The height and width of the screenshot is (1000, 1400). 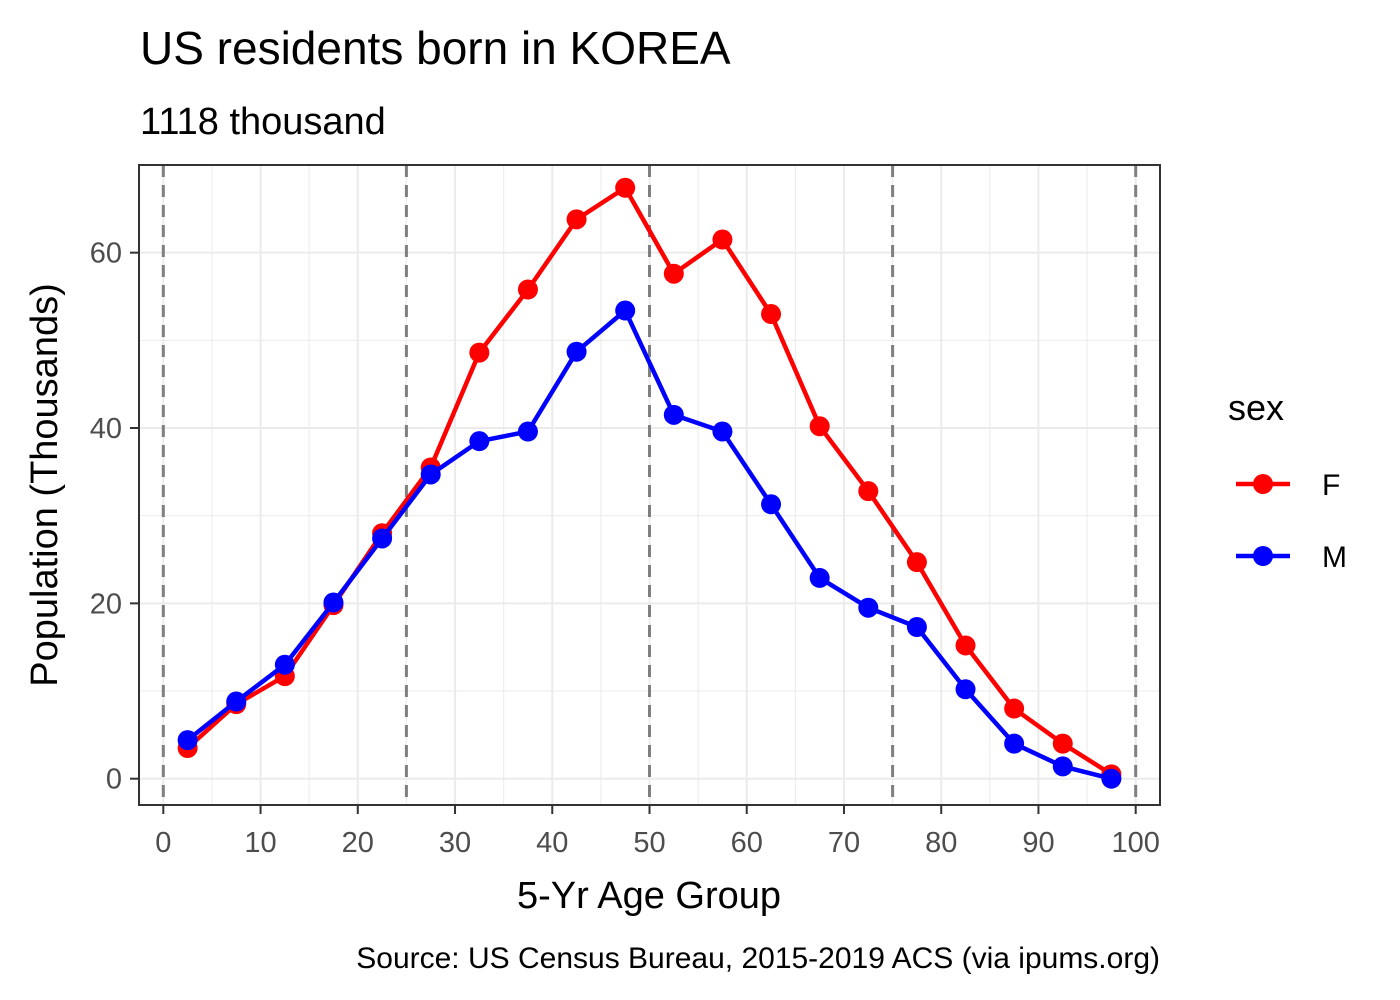 I want to click on y-axis-title: Population (Thousands), so click(x=45, y=484).